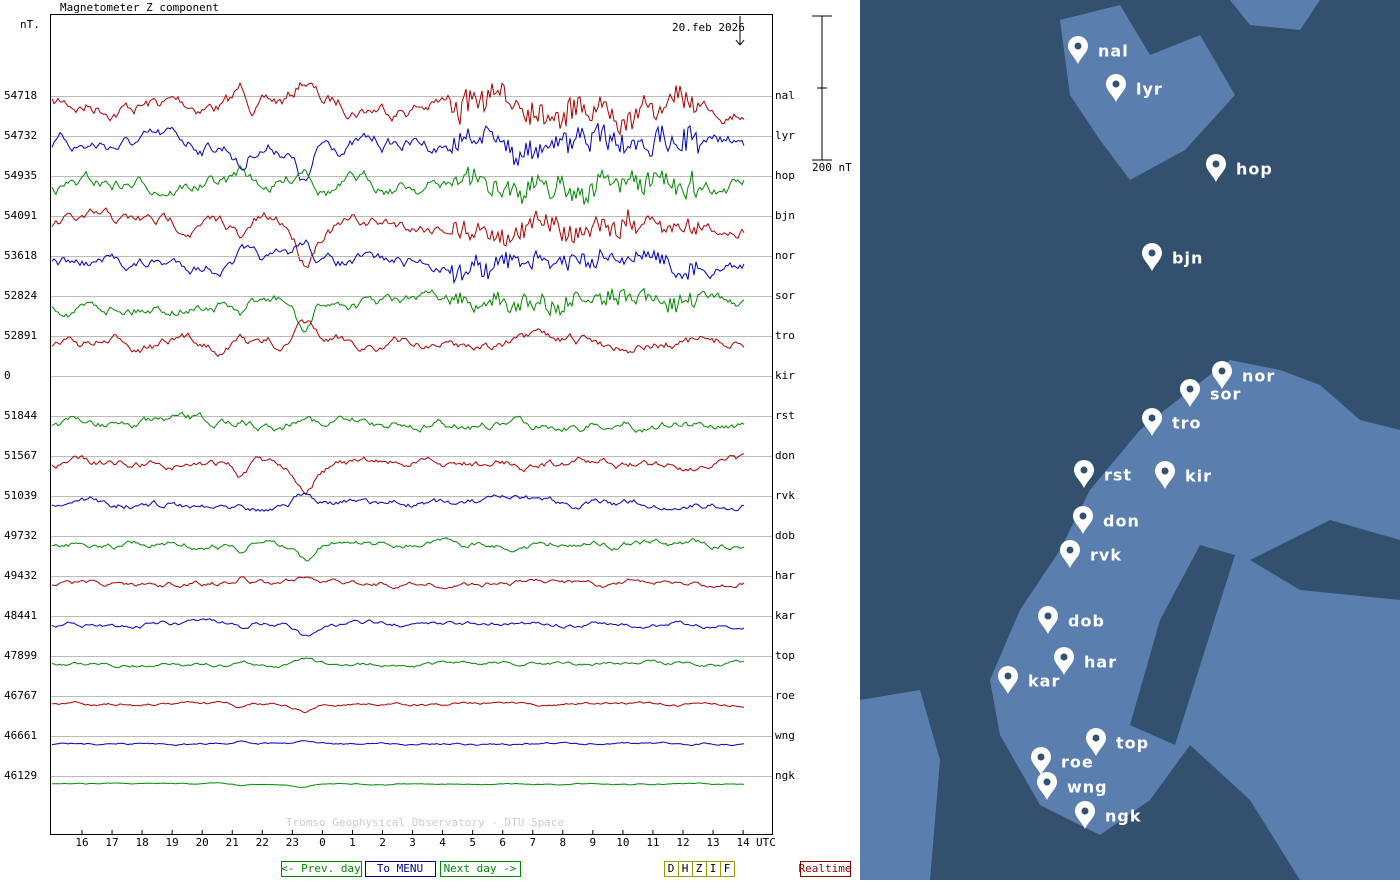 The width and height of the screenshot is (1400, 884). I want to click on prev-button: <- Prev. day, so click(321, 869).